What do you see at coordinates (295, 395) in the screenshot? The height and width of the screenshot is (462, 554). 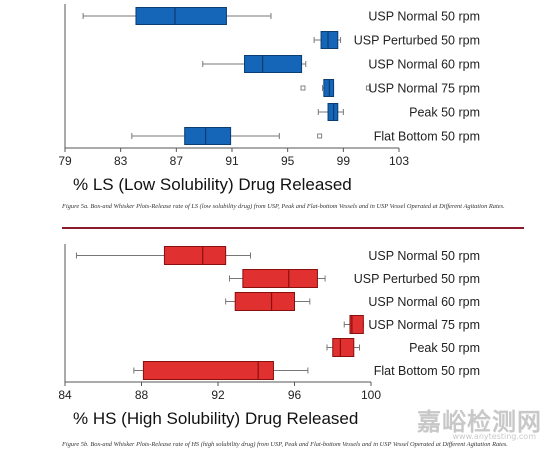 I see `x-tick-label: 96` at bounding box center [295, 395].